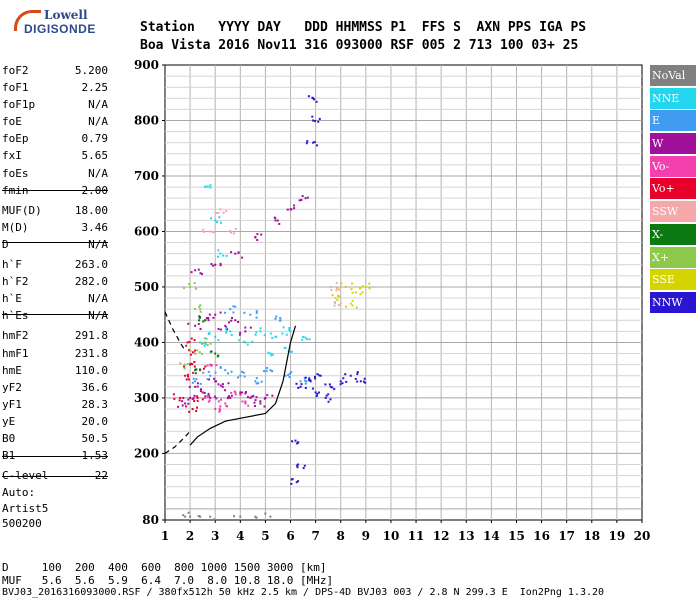  I want to click on param-label: yE, so click(9, 421).